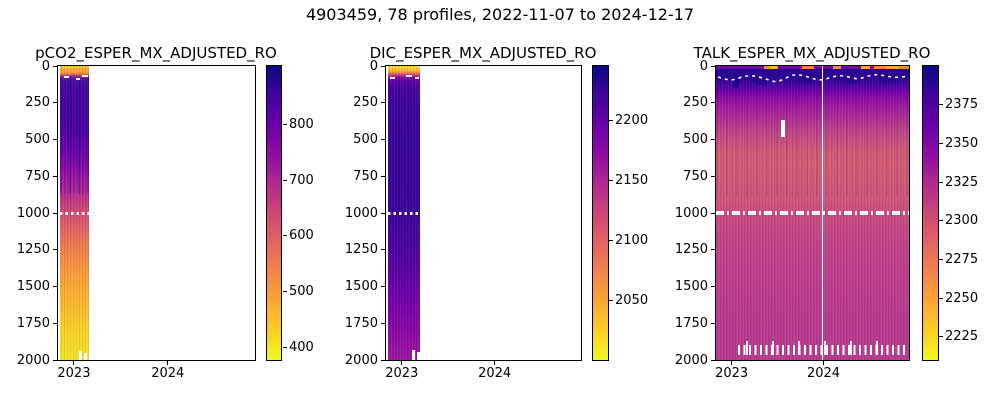 The height and width of the screenshot is (400, 1000). Describe the element at coordinates (962, 105) in the screenshot. I see `colorbar-tick-label: 2375` at that location.